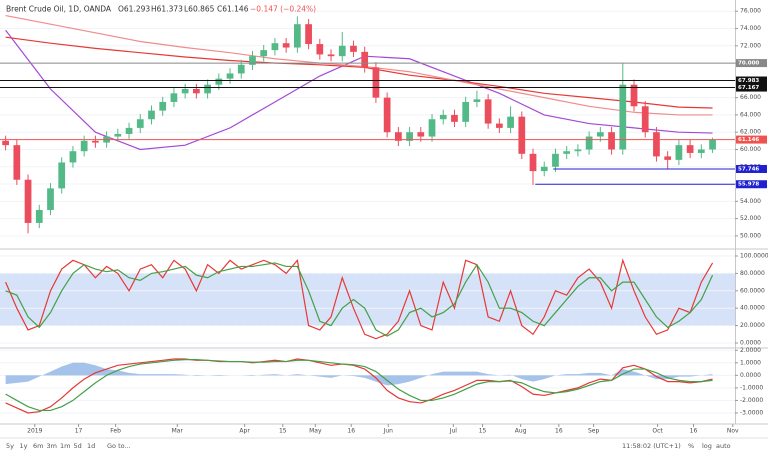 The height and width of the screenshot is (454, 768). I want to click on scale-option: %, so click(691, 446).